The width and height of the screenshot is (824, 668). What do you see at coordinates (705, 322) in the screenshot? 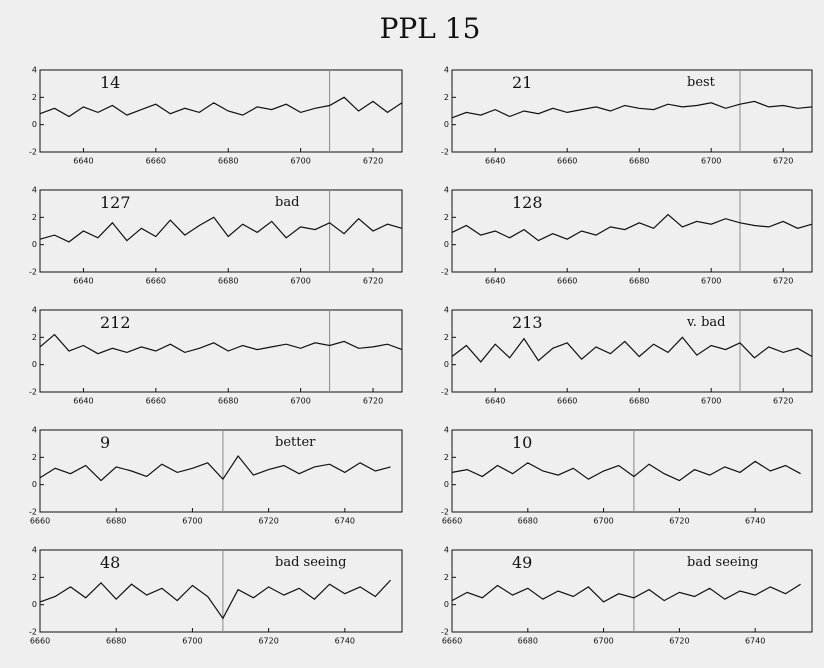
I see `panel-note: v. bad` at bounding box center [705, 322].